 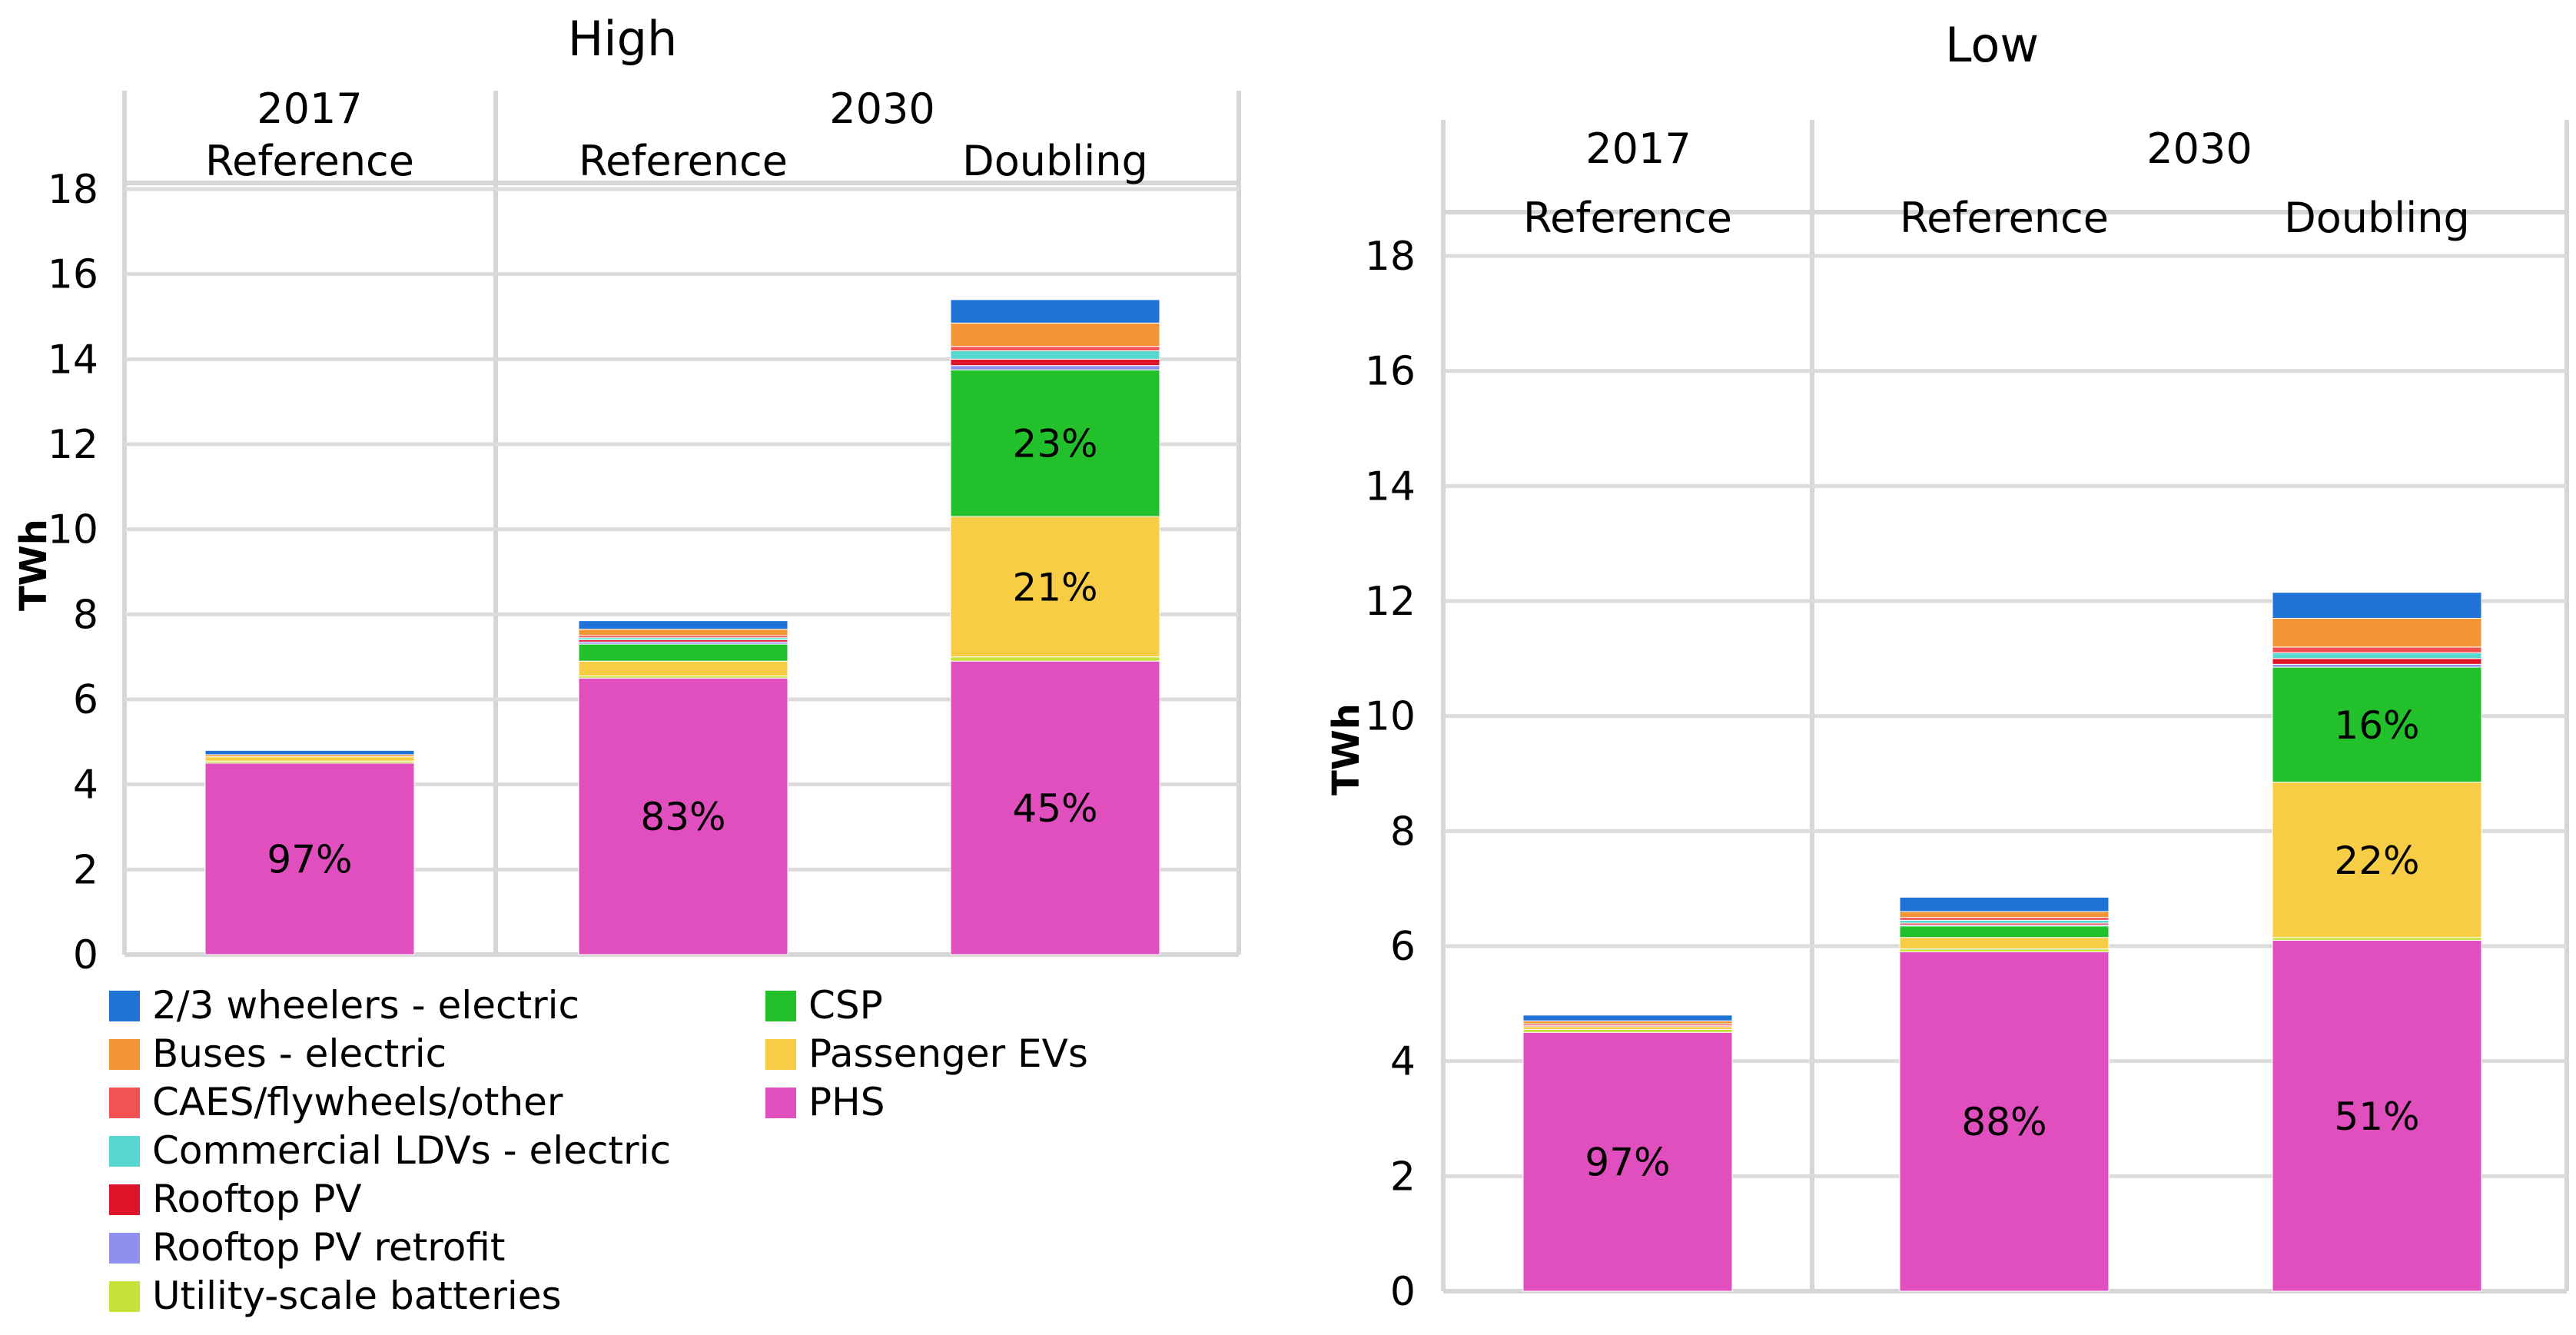 What do you see at coordinates (85, 615) in the screenshot?
I see `y-tick-label: 8` at bounding box center [85, 615].